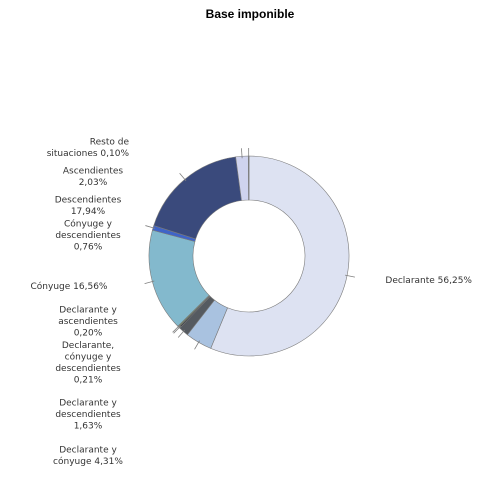 The image size is (500, 500). I want to click on slice-label-resto-de-situaciones: Resto de situaciones 0,10%, so click(88, 148).